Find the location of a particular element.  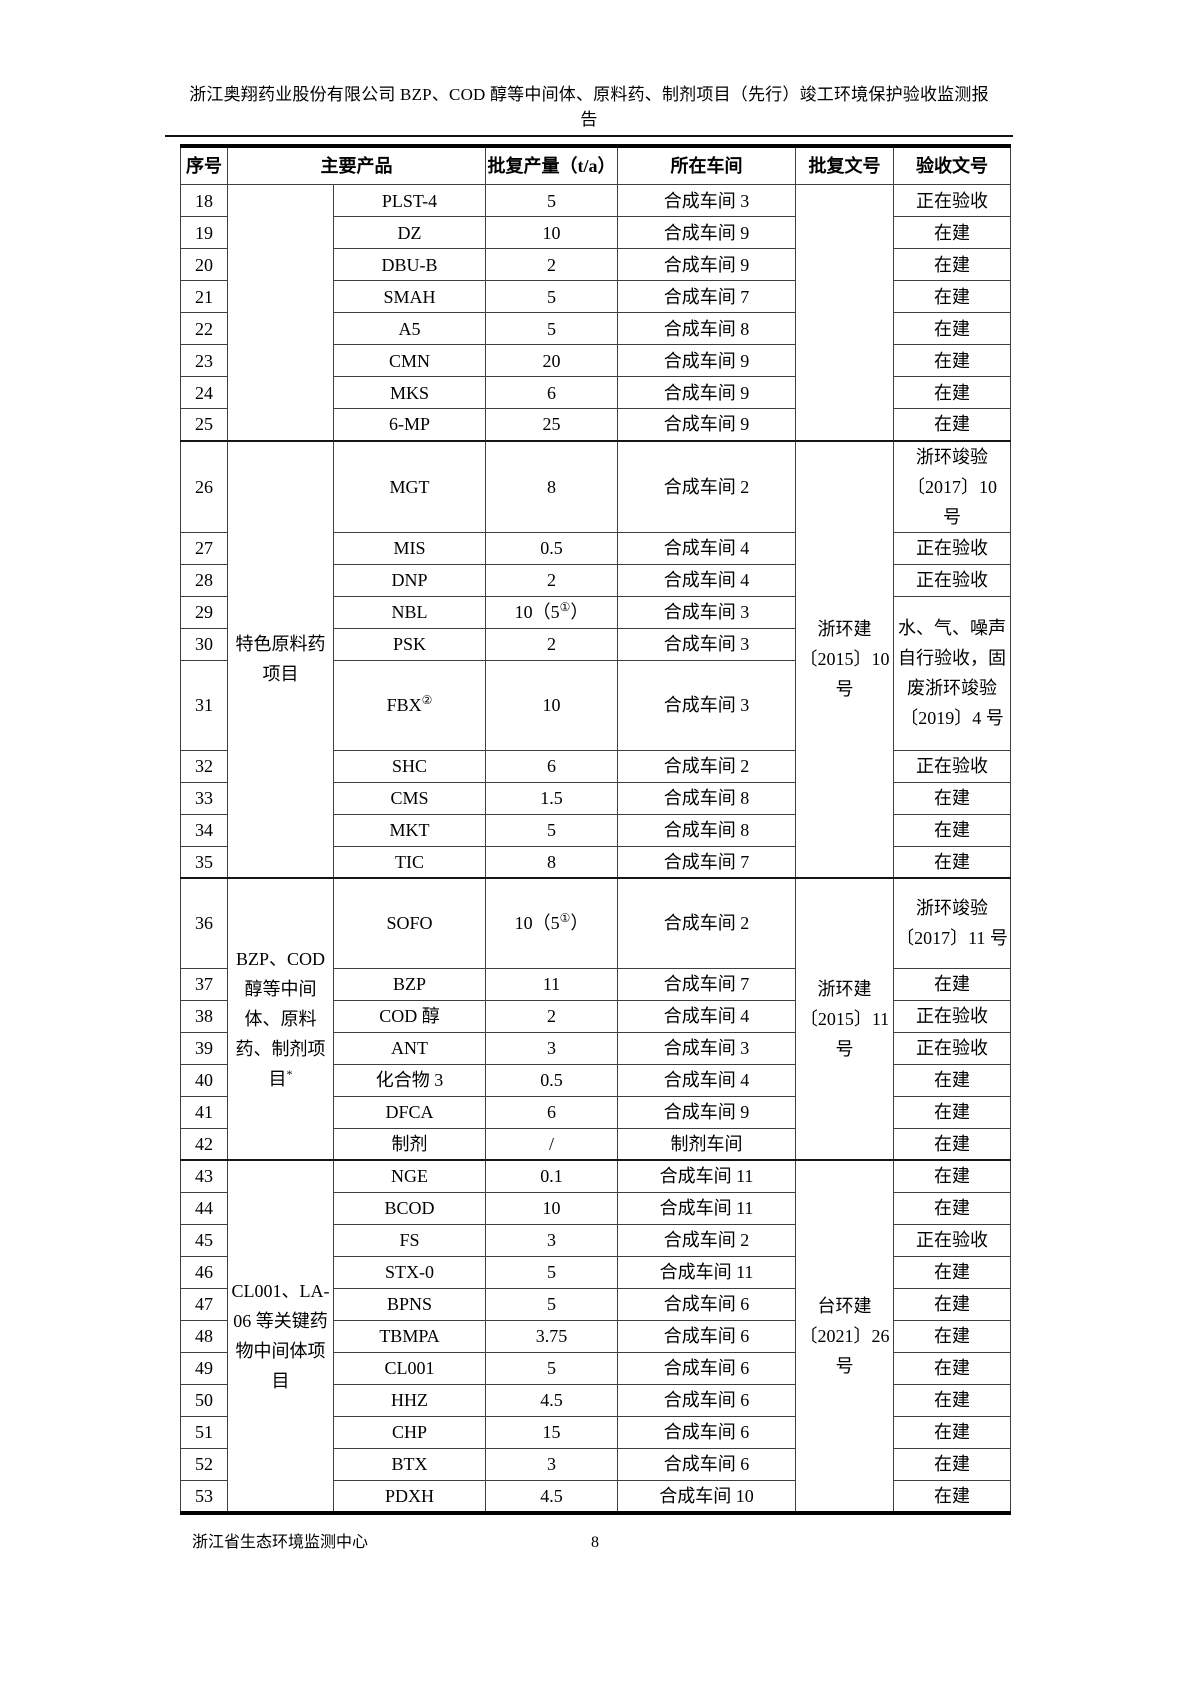

cell-category is located at coordinates (280, 312).